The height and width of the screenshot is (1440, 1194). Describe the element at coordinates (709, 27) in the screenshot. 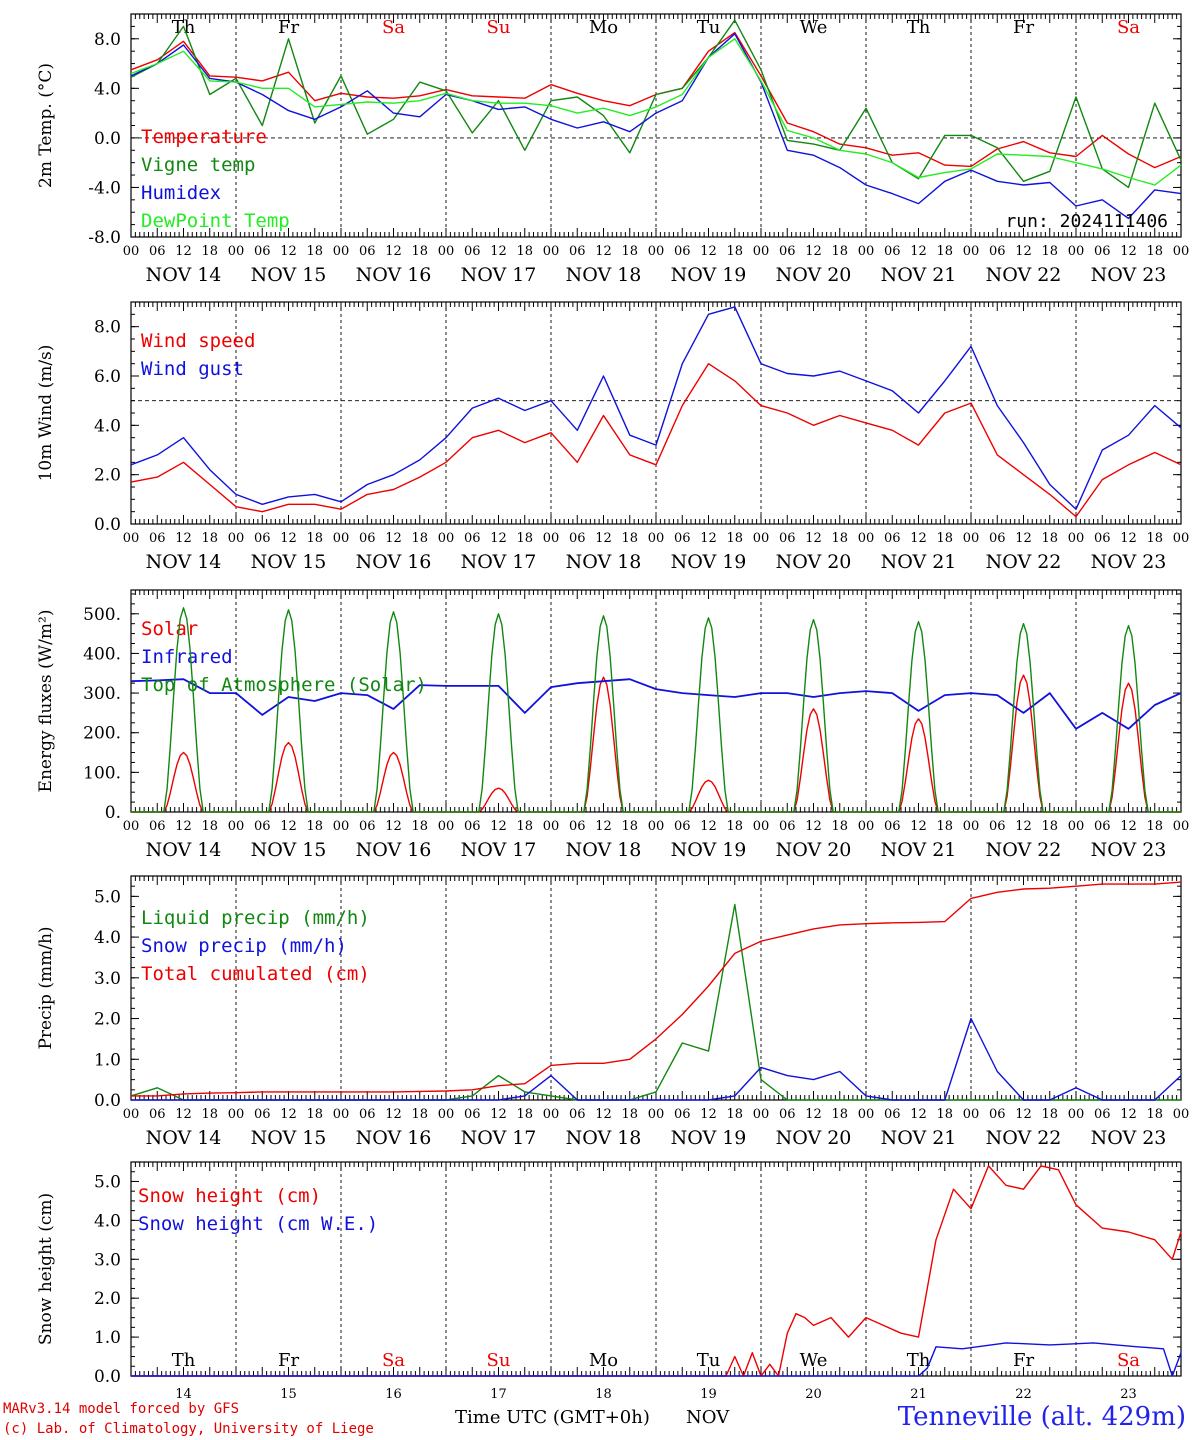

I see `weekday-label: Tu` at that location.